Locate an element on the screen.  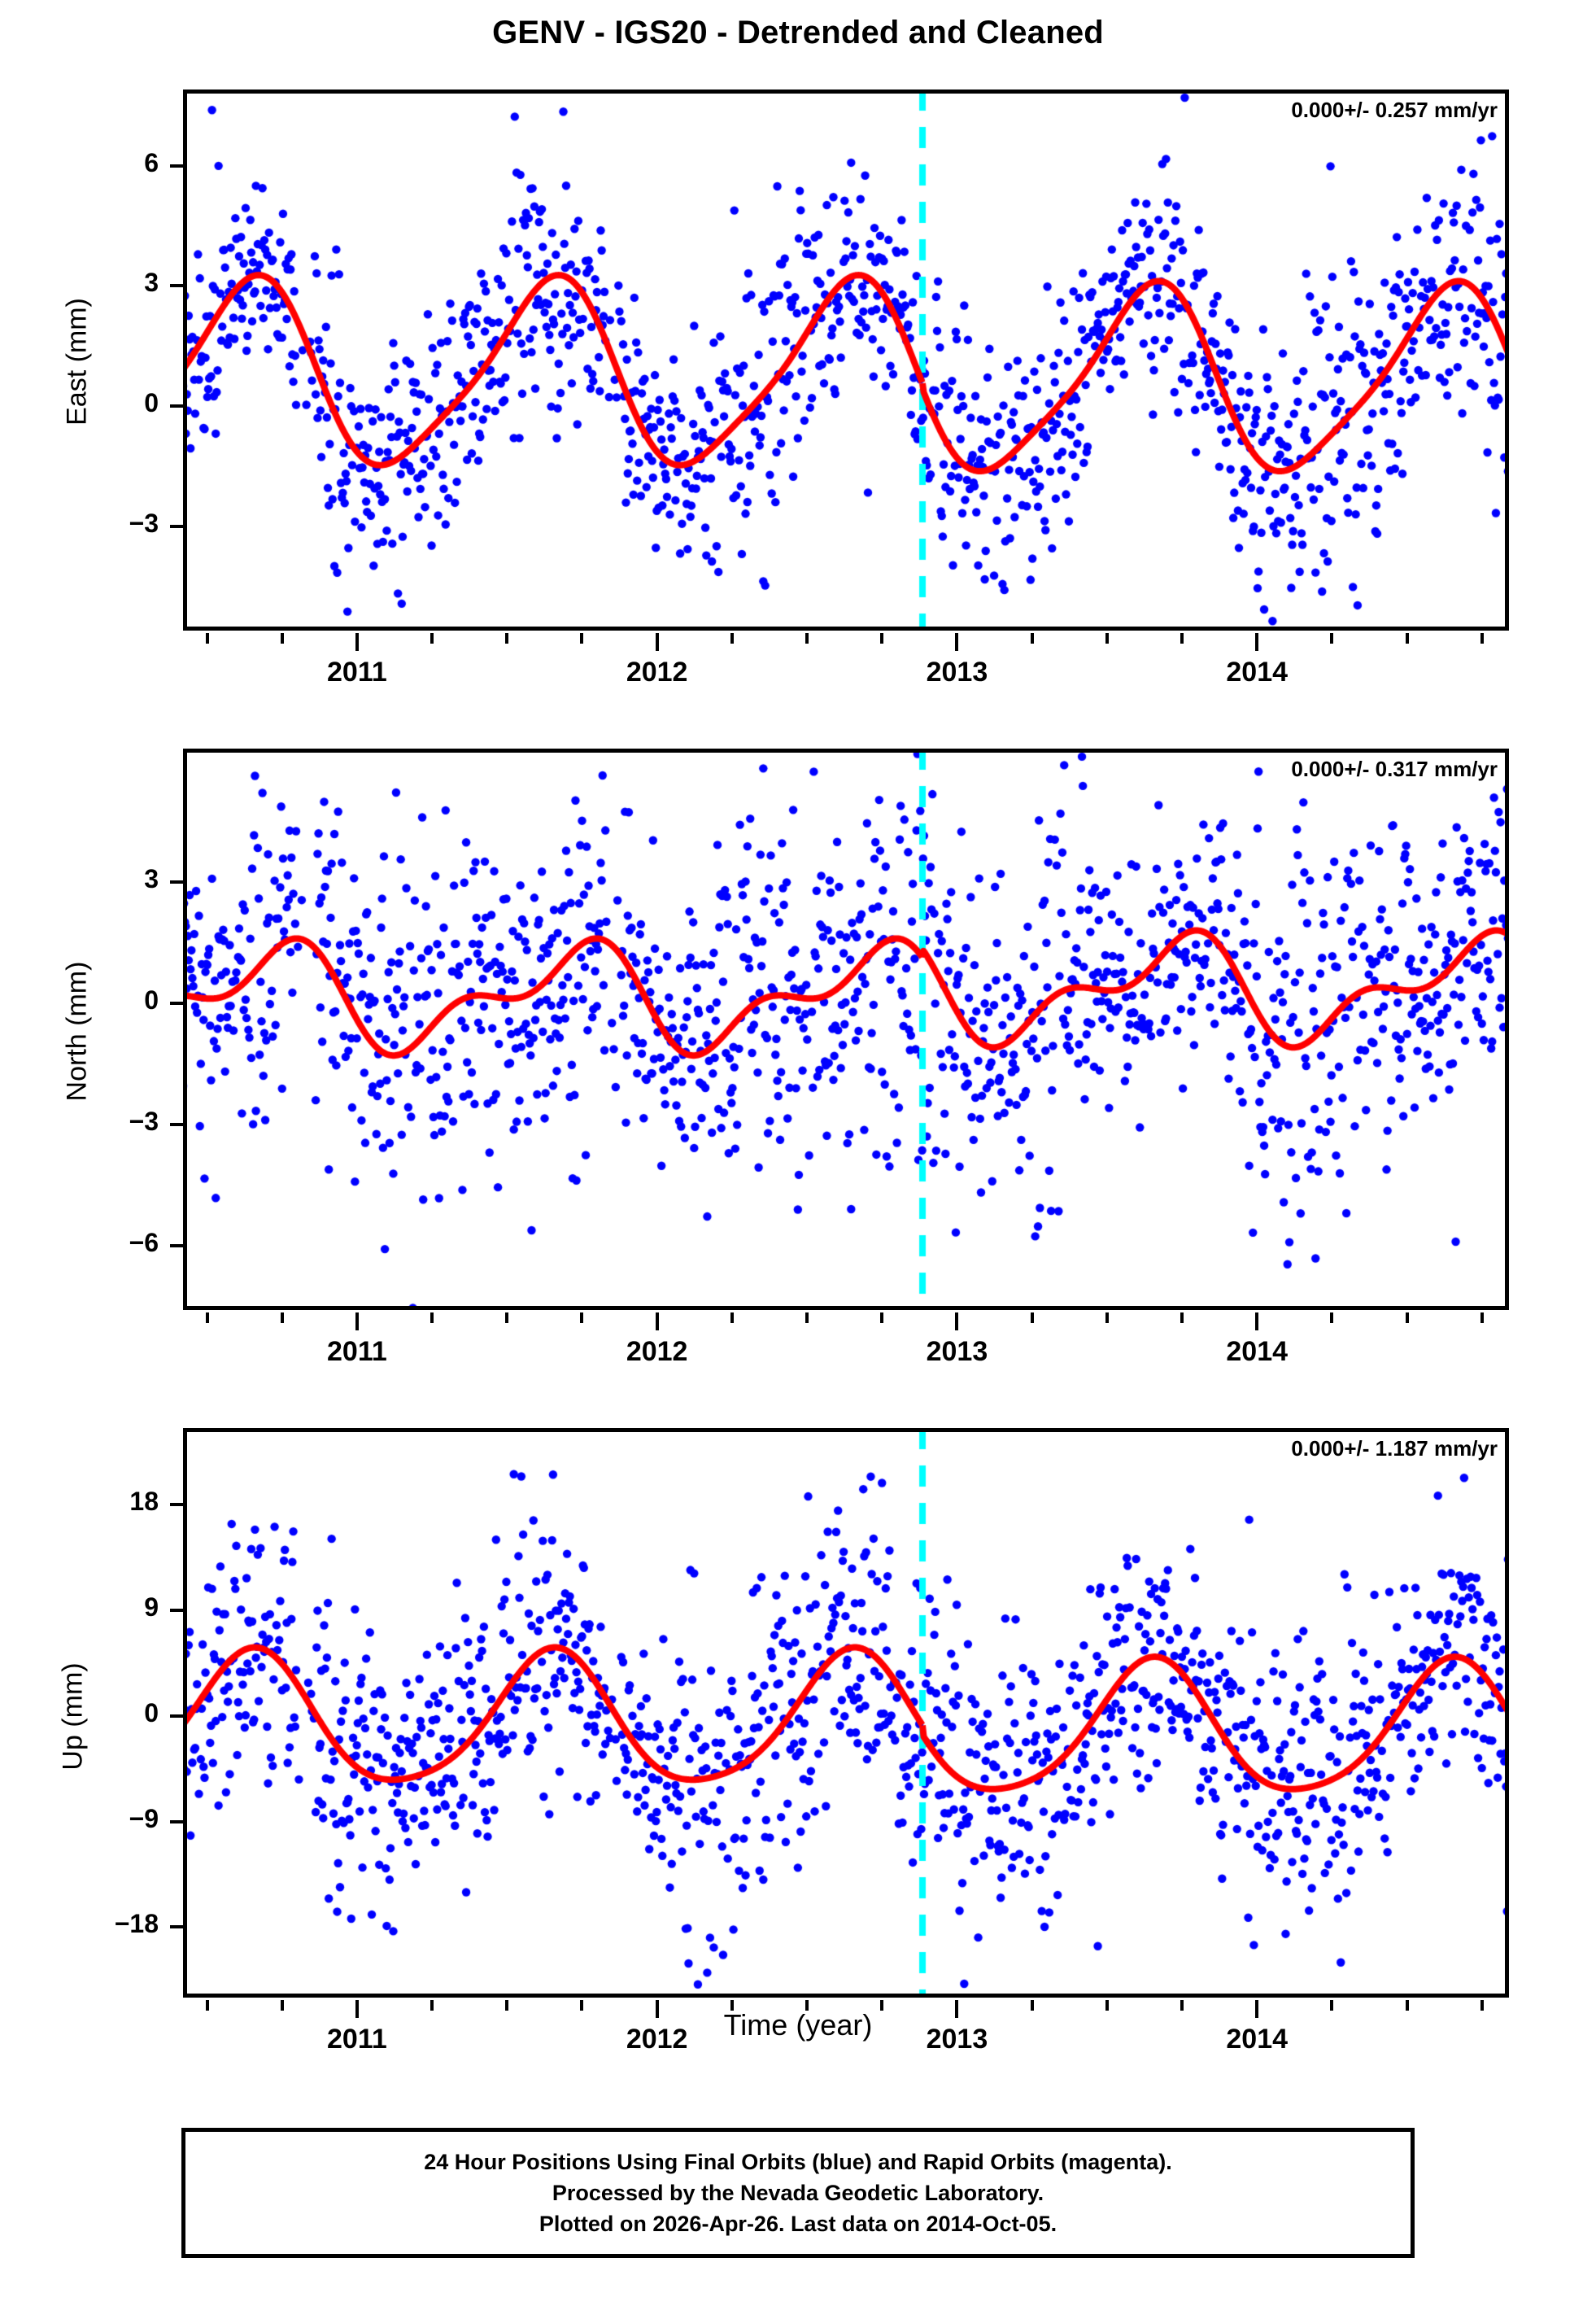
east-rate-label: 0.000+/- 0.257 mm/yr is located at coordinates (1394, 110).